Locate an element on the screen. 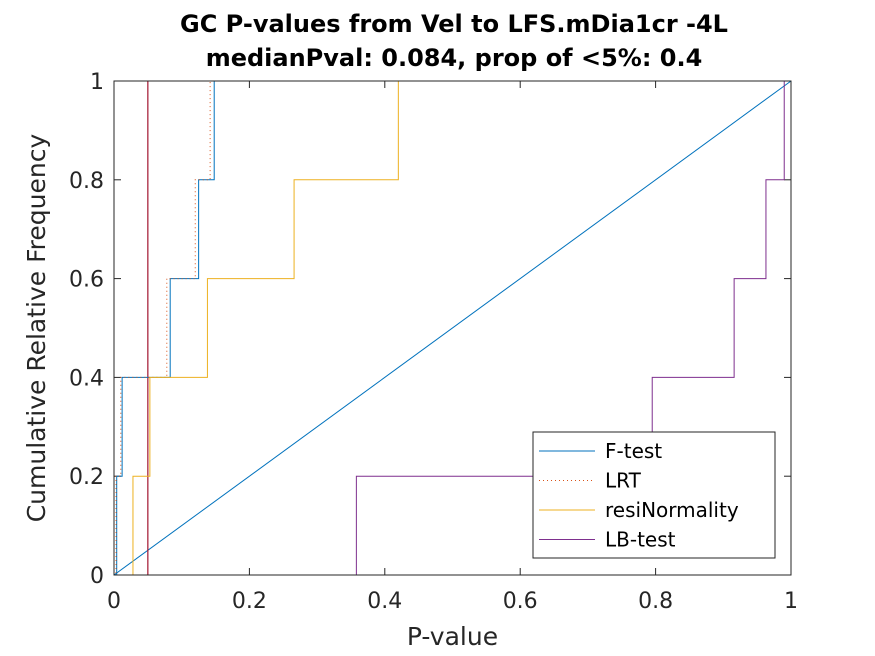 This screenshot has height=656, width=875. x-tick-label: 0.2 is located at coordinates (249, 601).